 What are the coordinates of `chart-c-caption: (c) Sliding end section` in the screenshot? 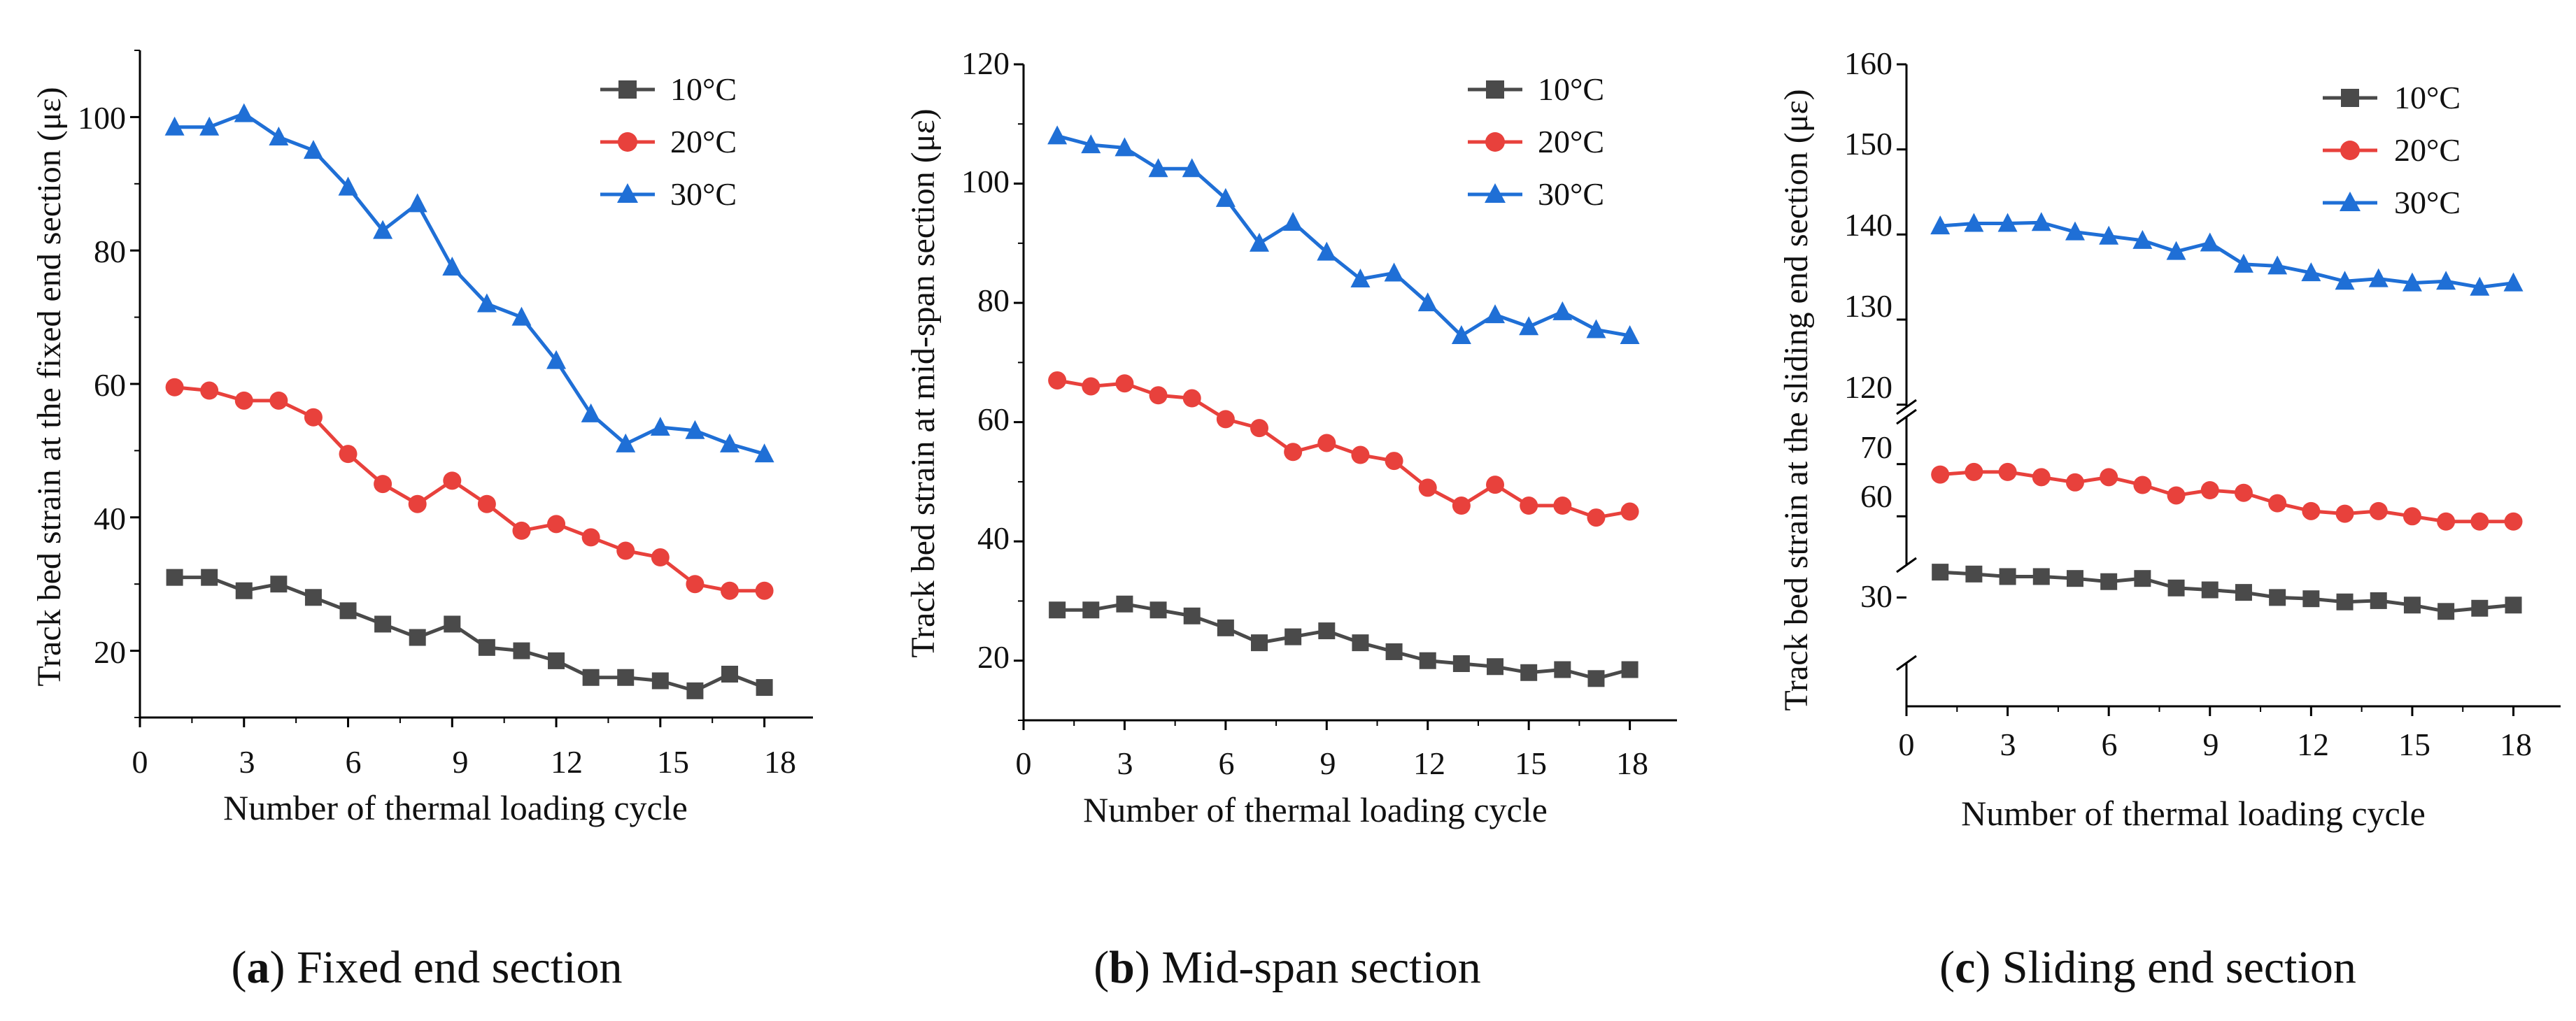 It's located at (2147, 968).